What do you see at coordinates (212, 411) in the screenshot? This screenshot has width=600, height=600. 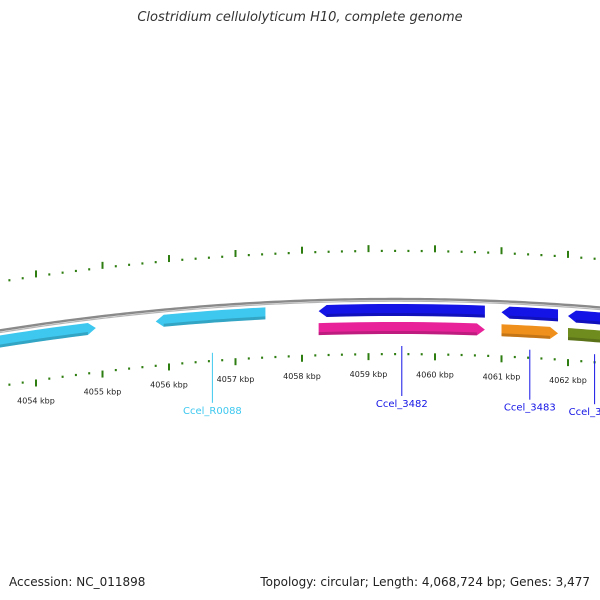 I see `gene-Ccel_R0088-label: Ccel_R0088` at bounding box center [212, 411].